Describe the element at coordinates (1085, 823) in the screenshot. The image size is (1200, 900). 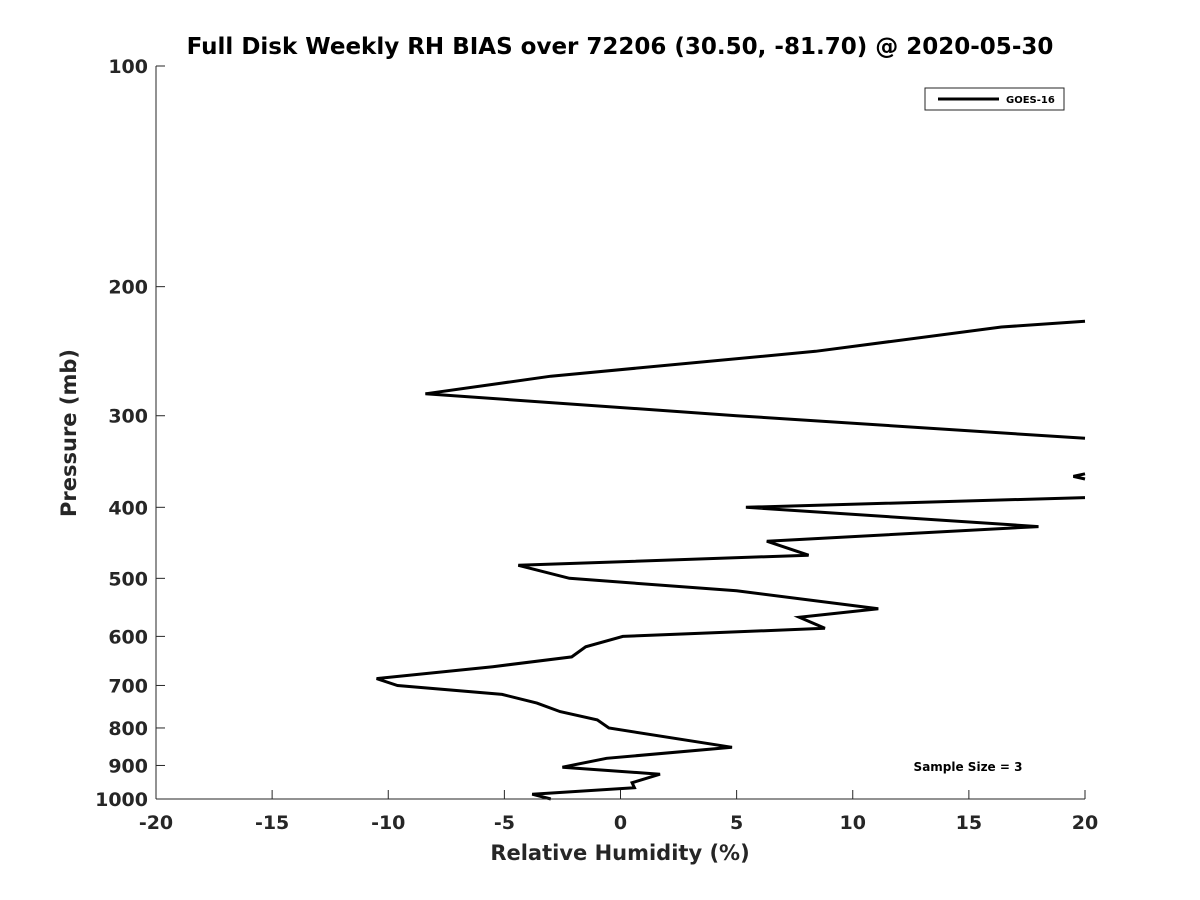
I see `x-tick-label: 20` at that location.